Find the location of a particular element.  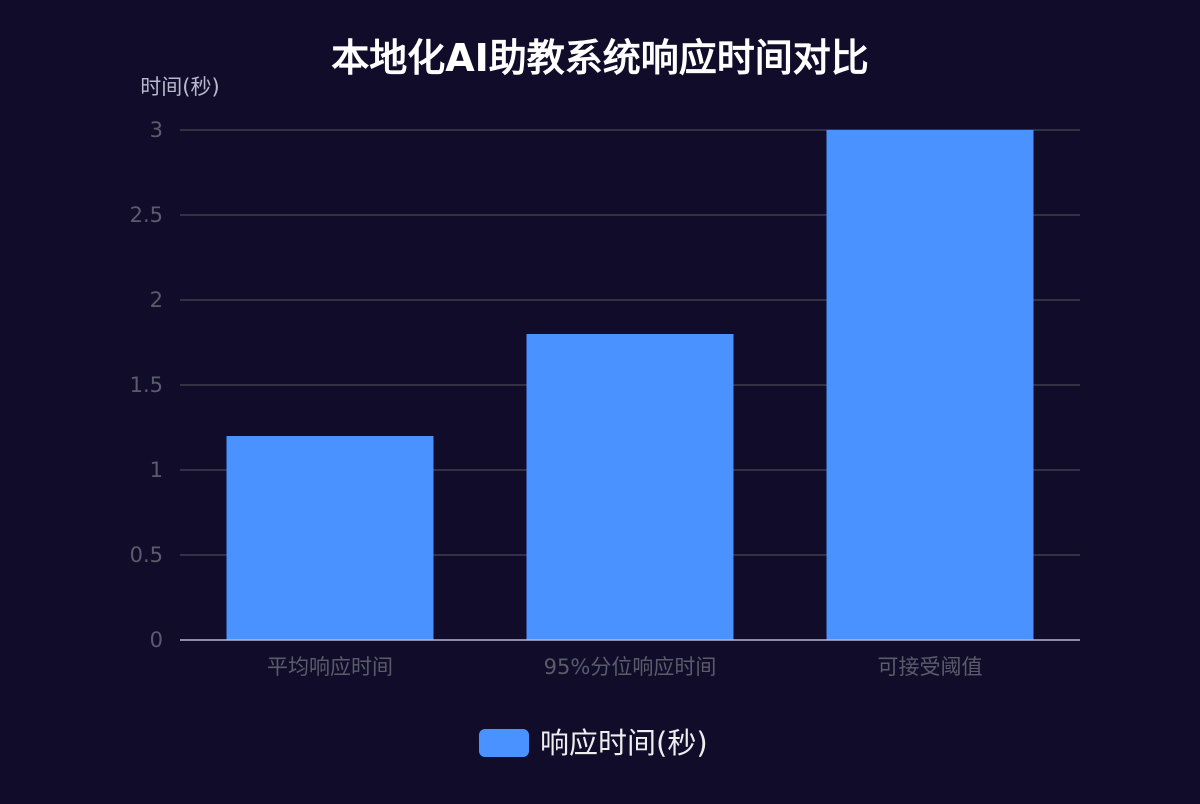

legend: 响应时间(秒) is located at coordinates (593, 743).